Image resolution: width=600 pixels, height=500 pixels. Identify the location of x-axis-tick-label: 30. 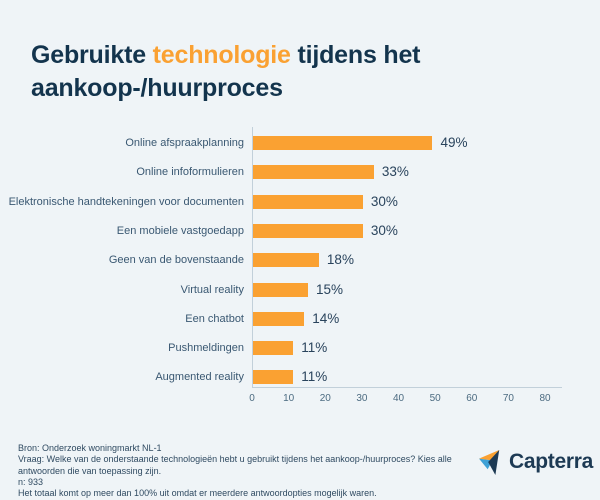
(362, 398).